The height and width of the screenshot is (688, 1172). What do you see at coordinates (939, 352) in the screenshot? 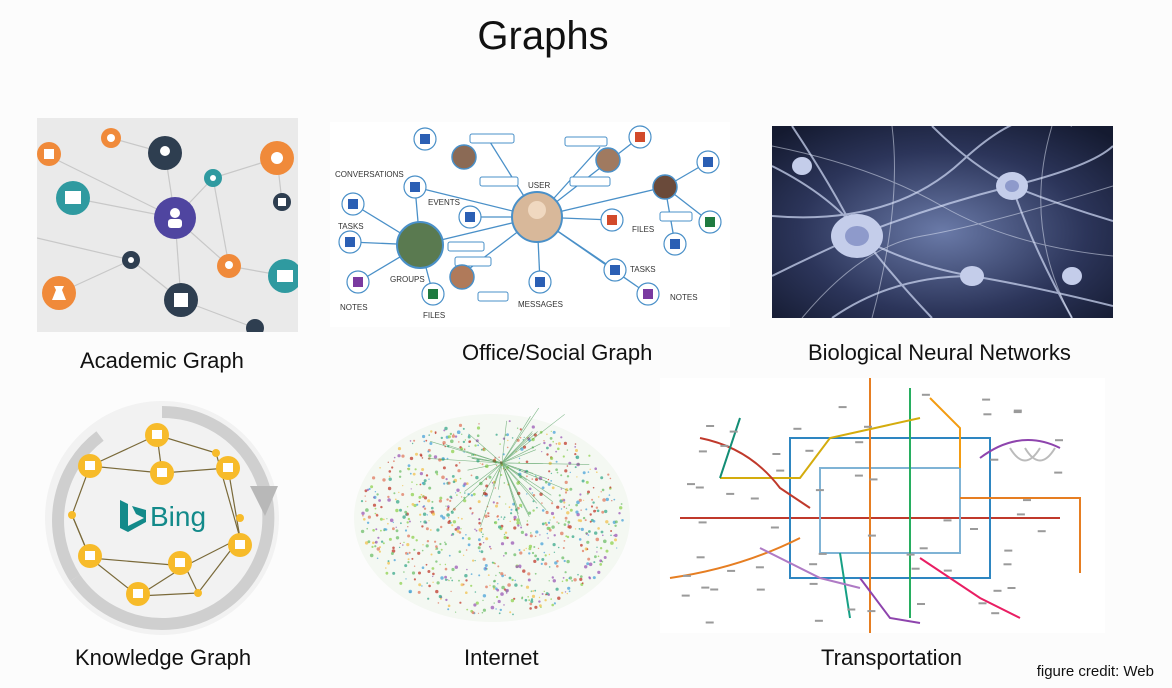
I see `neural-network-caption: Biological Neural Networks` at bounding box center [939, 352].